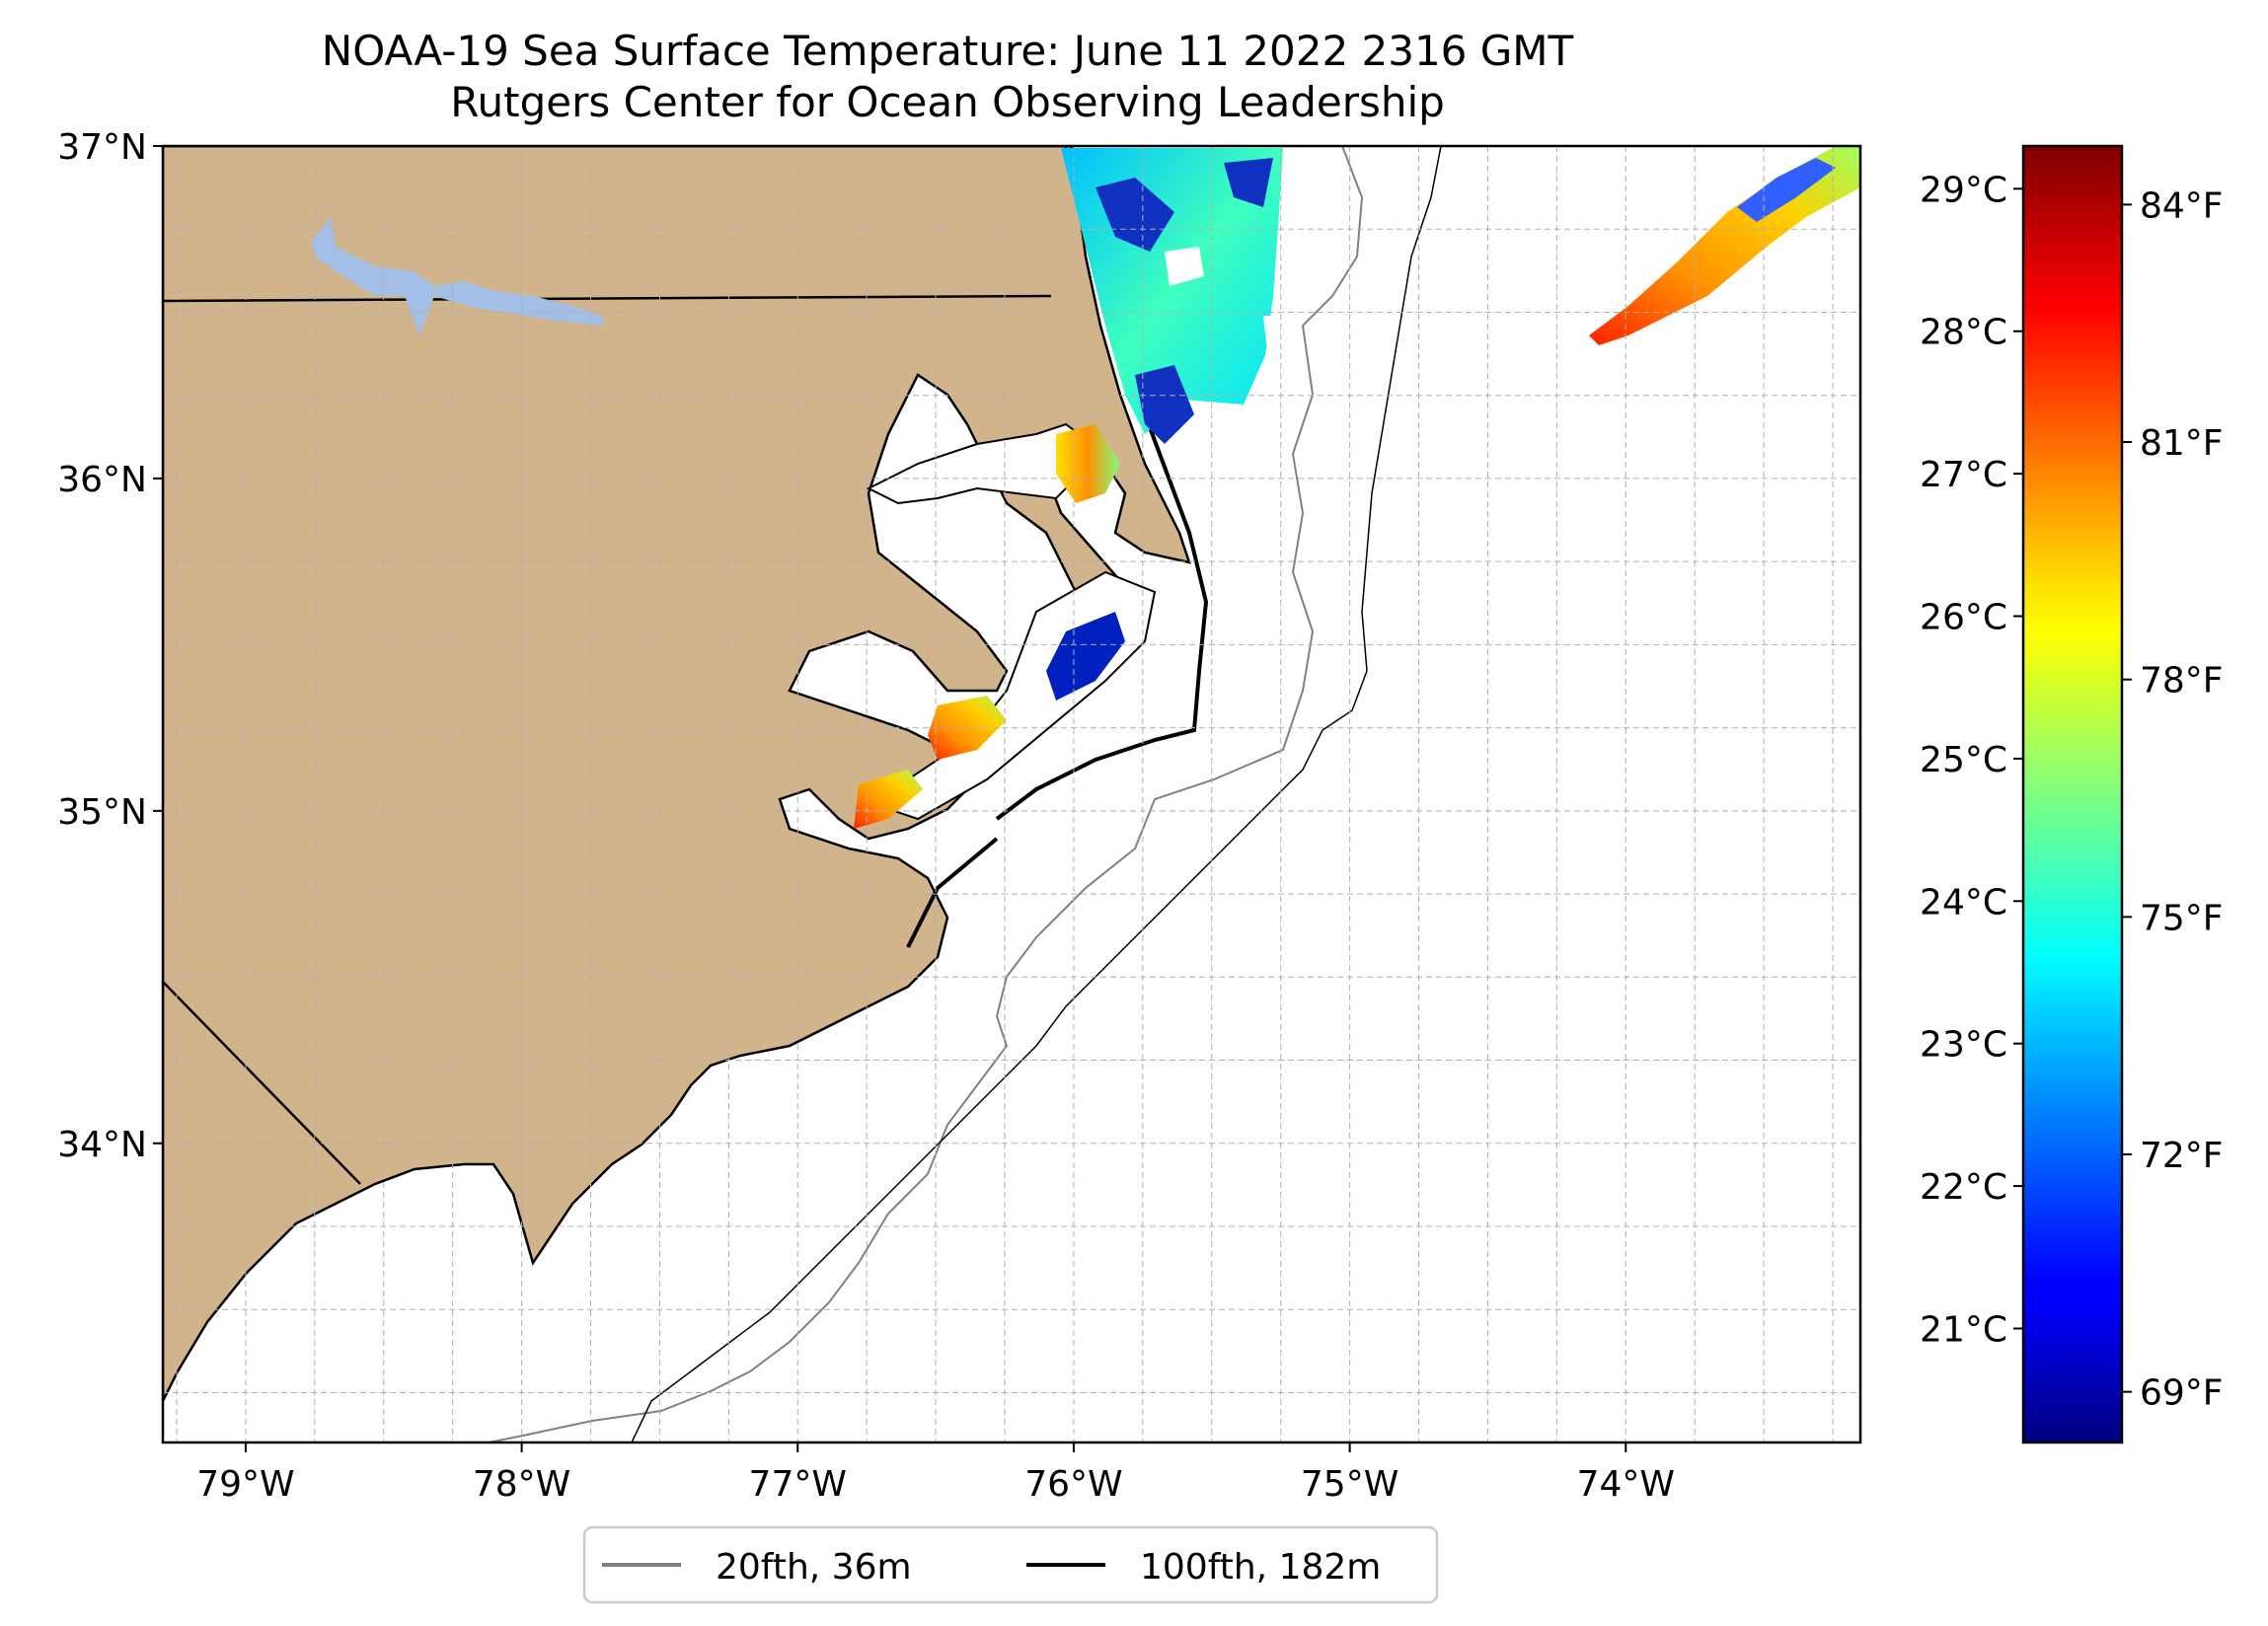  Describe the element at coordinates (1085, 656) in the screenshot. I see `sst-patch-mid-sound` at that location.